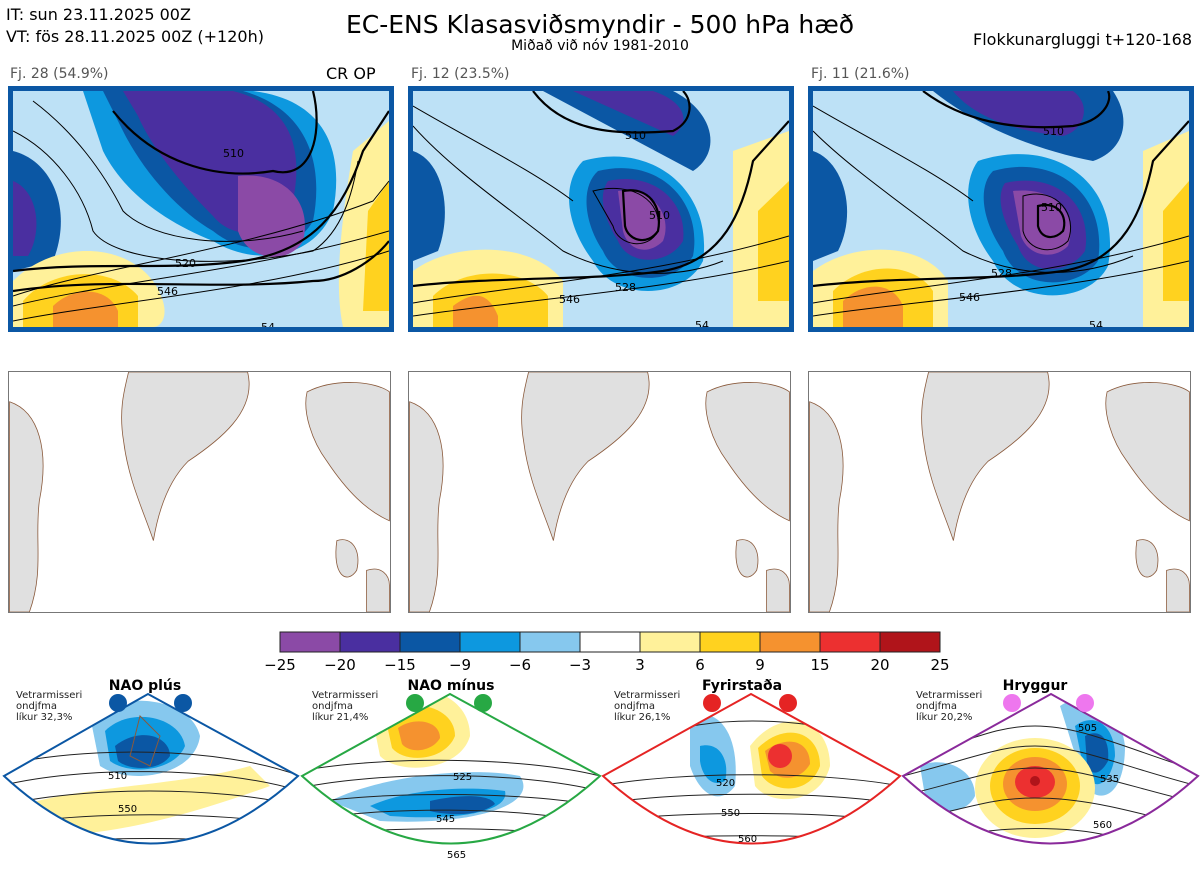 The width and height of the screenshot is (1200, 871). I want to click on colorbar-tick-label: −6, so click(520, 665).